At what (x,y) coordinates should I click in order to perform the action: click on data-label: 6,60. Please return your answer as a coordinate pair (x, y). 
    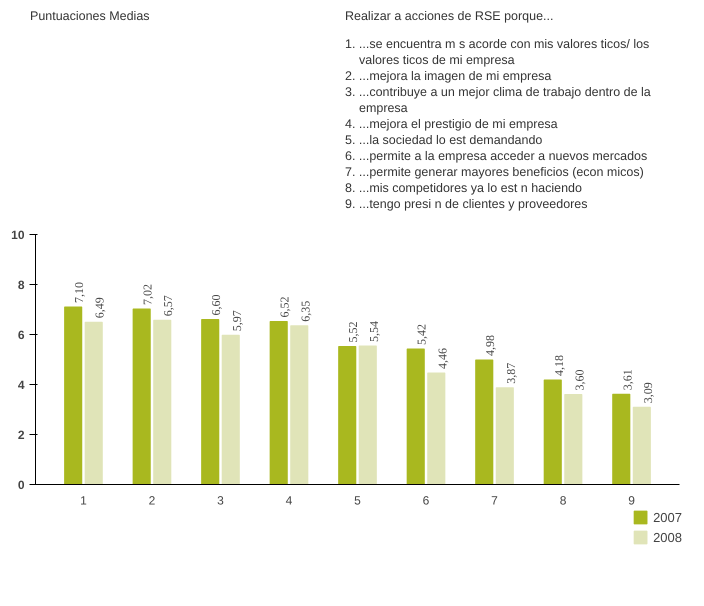
    Looking at the image, I should click on (216, 305).